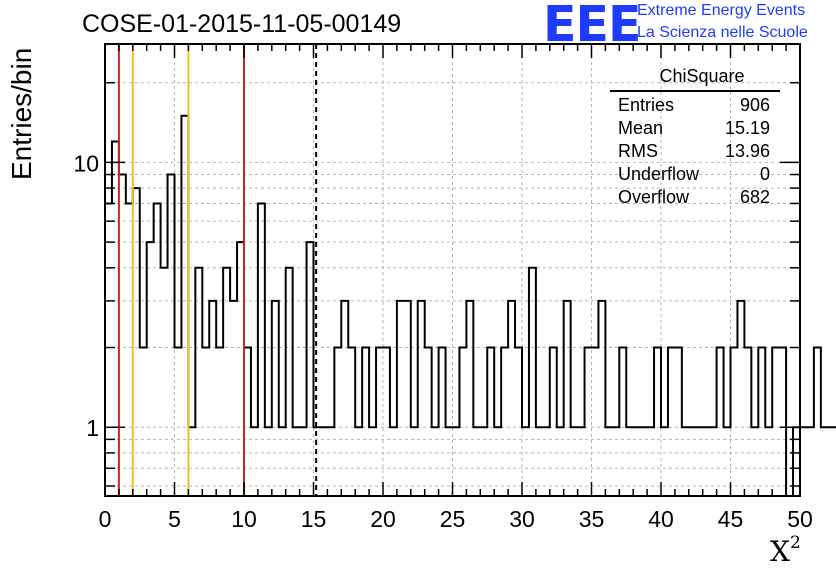  Describe the element at coordinates (105, 519) in the screenshot. I see `x-tick-label: 0` at that location.